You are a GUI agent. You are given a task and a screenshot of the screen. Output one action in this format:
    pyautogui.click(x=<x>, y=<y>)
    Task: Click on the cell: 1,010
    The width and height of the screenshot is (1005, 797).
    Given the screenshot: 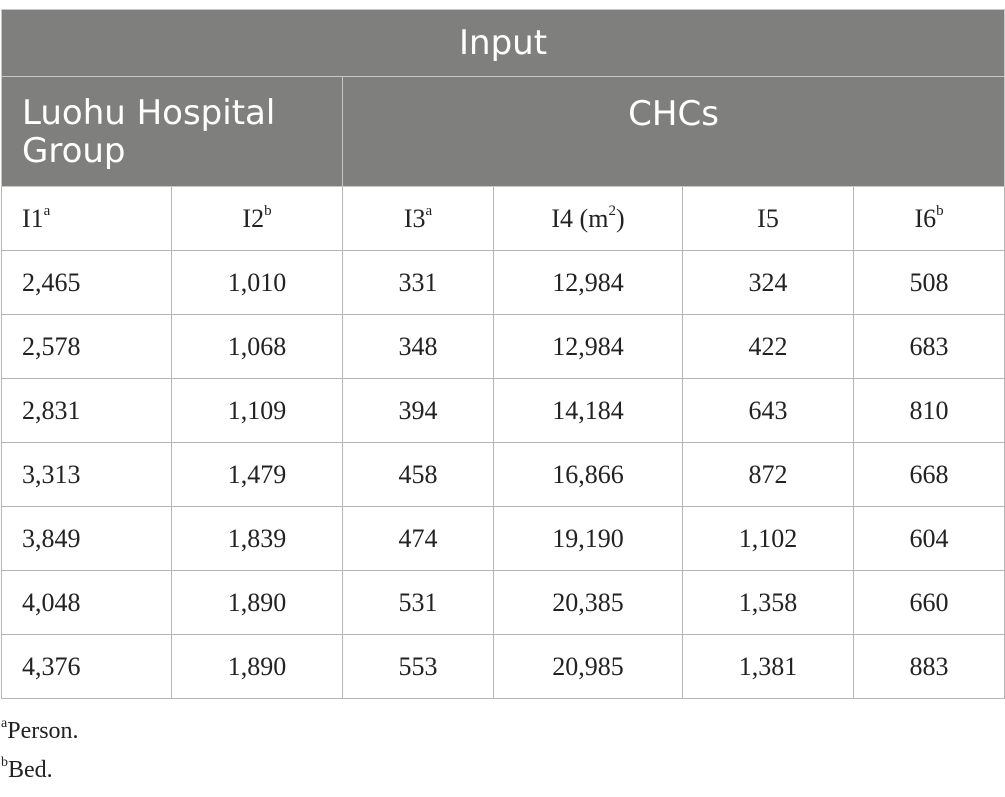 What is the action you would take?
    pyautogui.click(x=257, y=282)
    